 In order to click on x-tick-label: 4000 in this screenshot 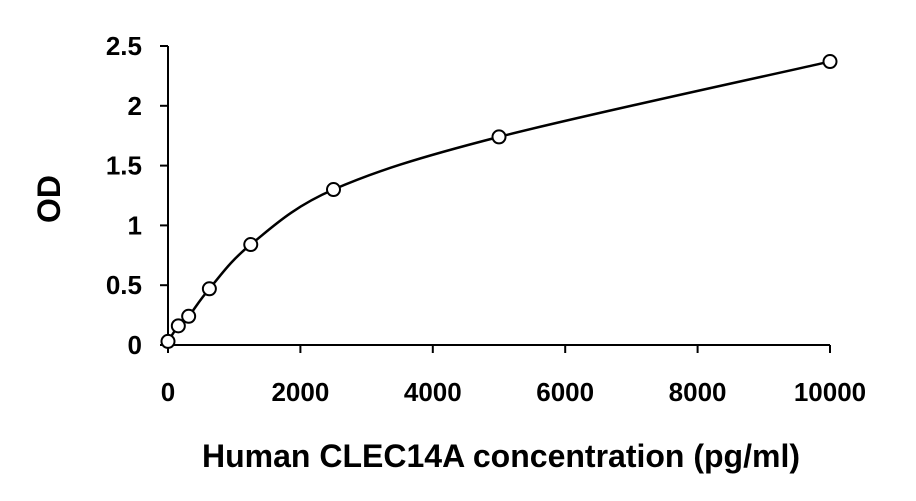, I will do `click(433, 392)`.